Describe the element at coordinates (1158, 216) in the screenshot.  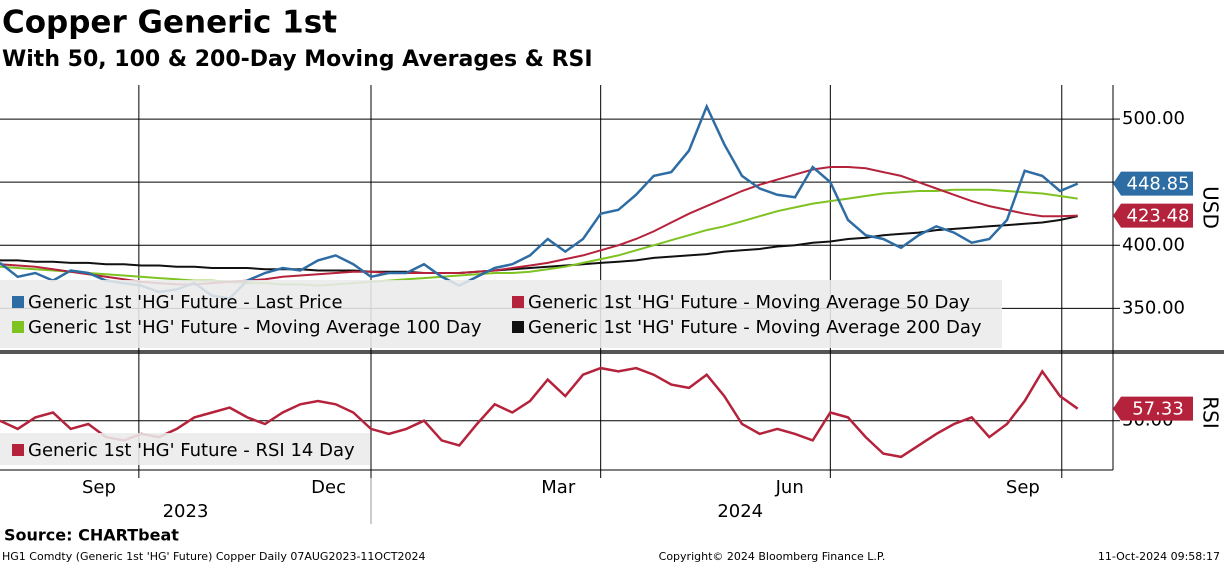
I see `value-tag-label: 423.48` at that location.